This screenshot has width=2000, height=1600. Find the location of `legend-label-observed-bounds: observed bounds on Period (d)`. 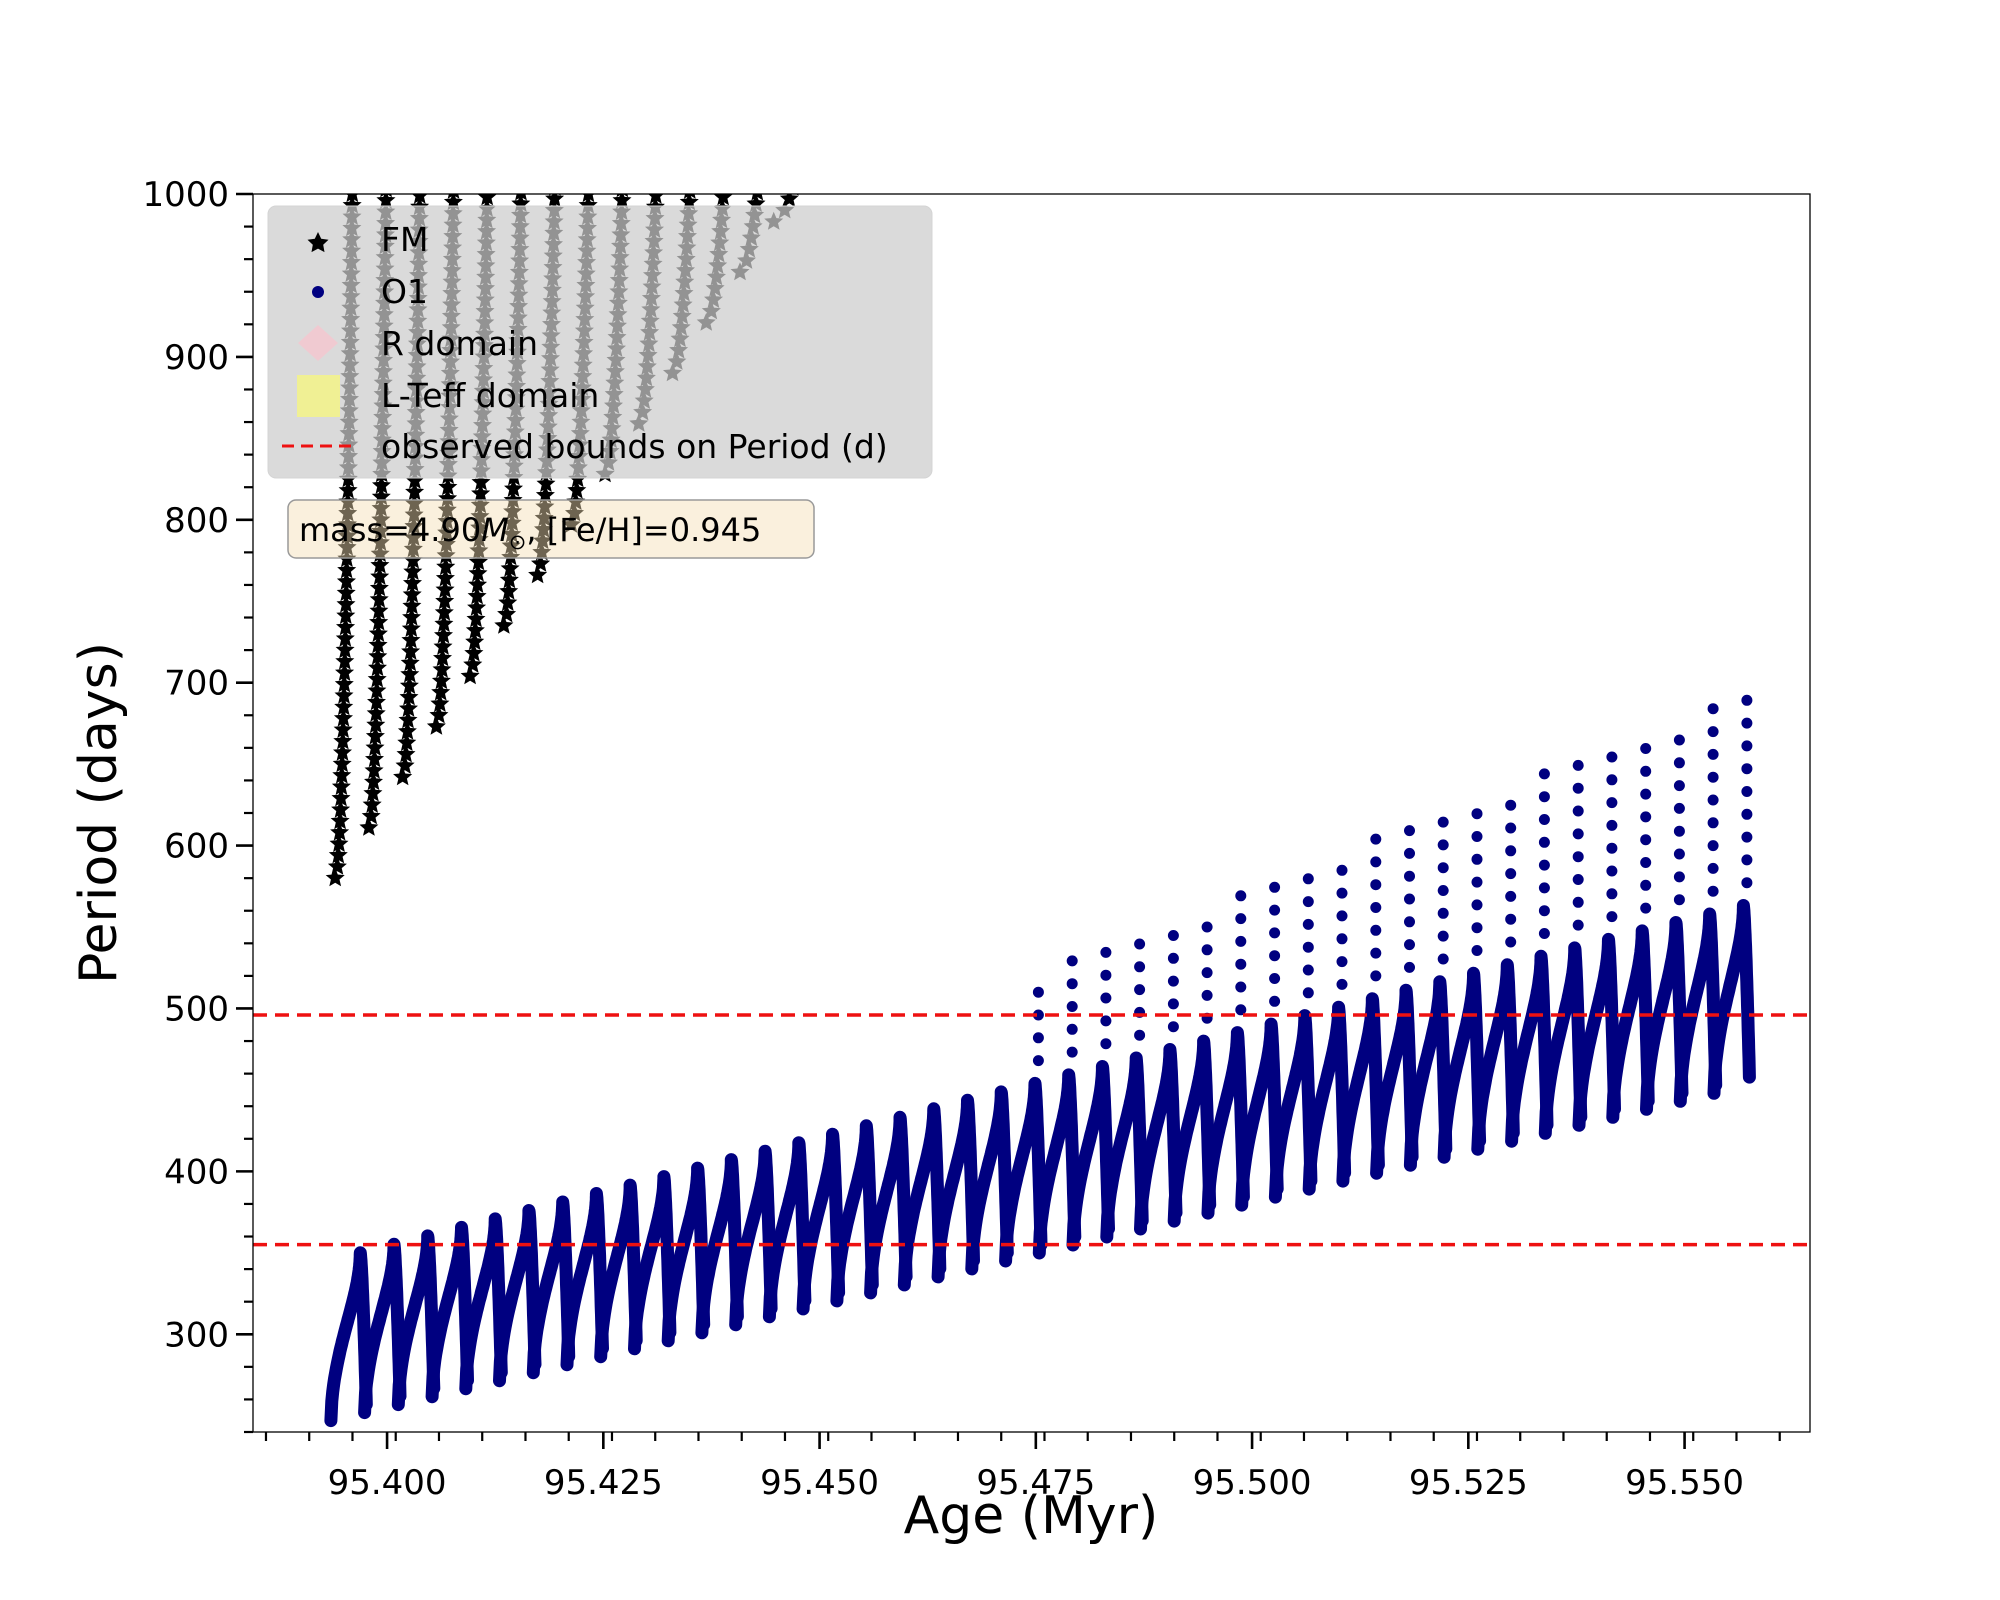

legend-label-observed-bounds: observed bounds on Period (d) is located at coordinates (634, 446).